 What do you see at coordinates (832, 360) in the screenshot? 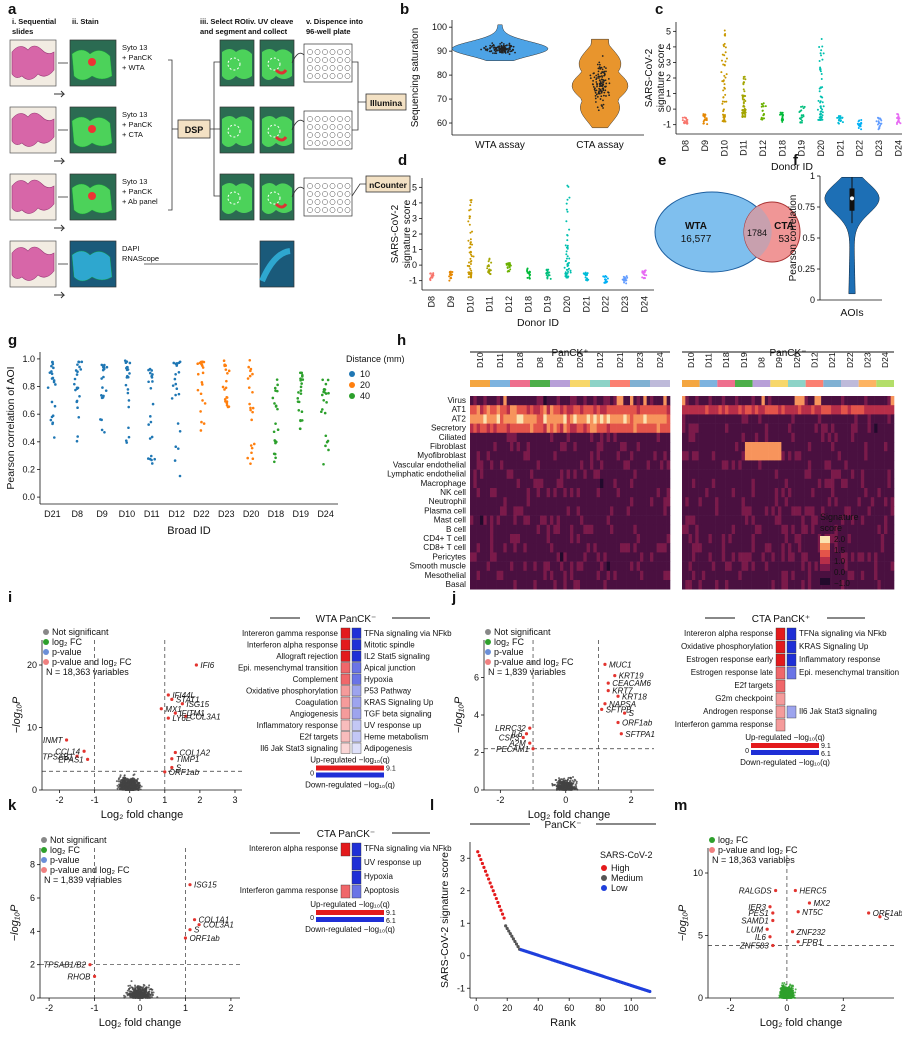
I see `heatmap-donor-label: D21` at bounding box center [832, 360].